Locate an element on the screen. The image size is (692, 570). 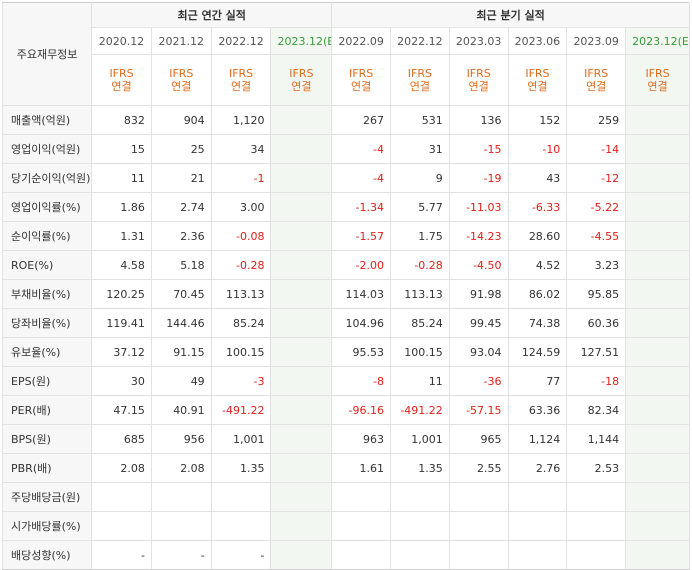
quarter-value-cell: -14.23 is located at coordinates (478, 236).